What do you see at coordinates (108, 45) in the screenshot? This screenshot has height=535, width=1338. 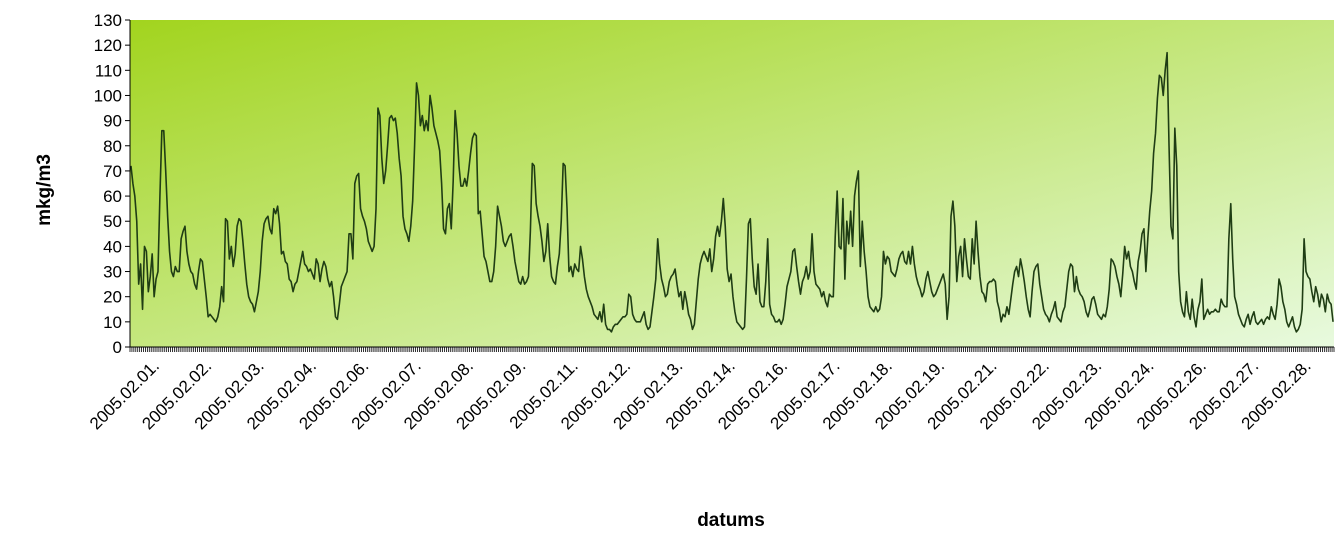 I see `y-tick-label: 120` at bounding box center [108, 45].